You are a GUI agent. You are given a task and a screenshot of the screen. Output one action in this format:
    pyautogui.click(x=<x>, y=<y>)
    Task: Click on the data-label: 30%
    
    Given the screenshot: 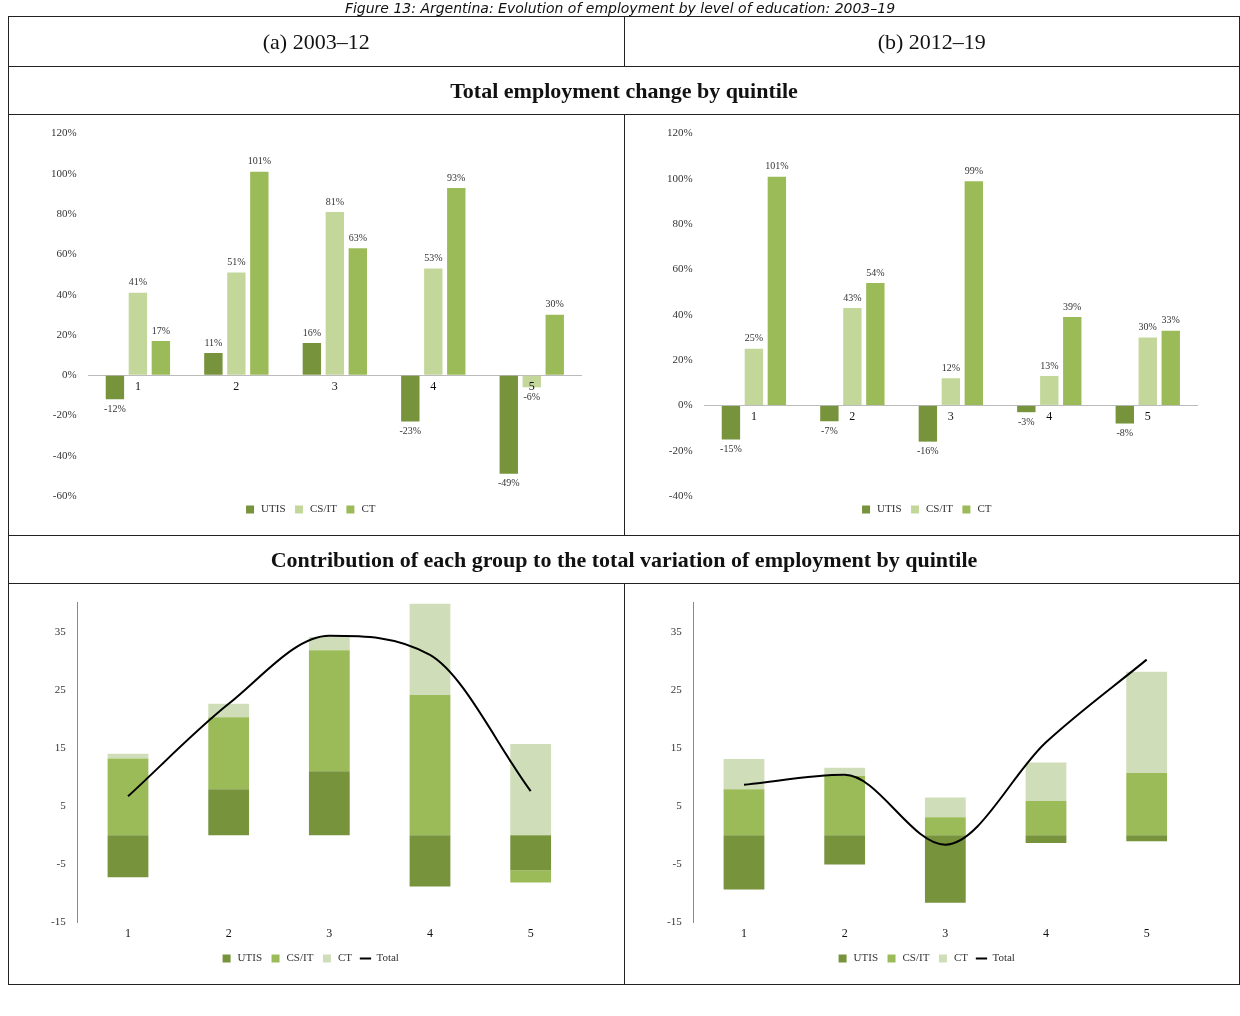 What is the action you would take?
    pyautogui.click(x=554, y=304)
    